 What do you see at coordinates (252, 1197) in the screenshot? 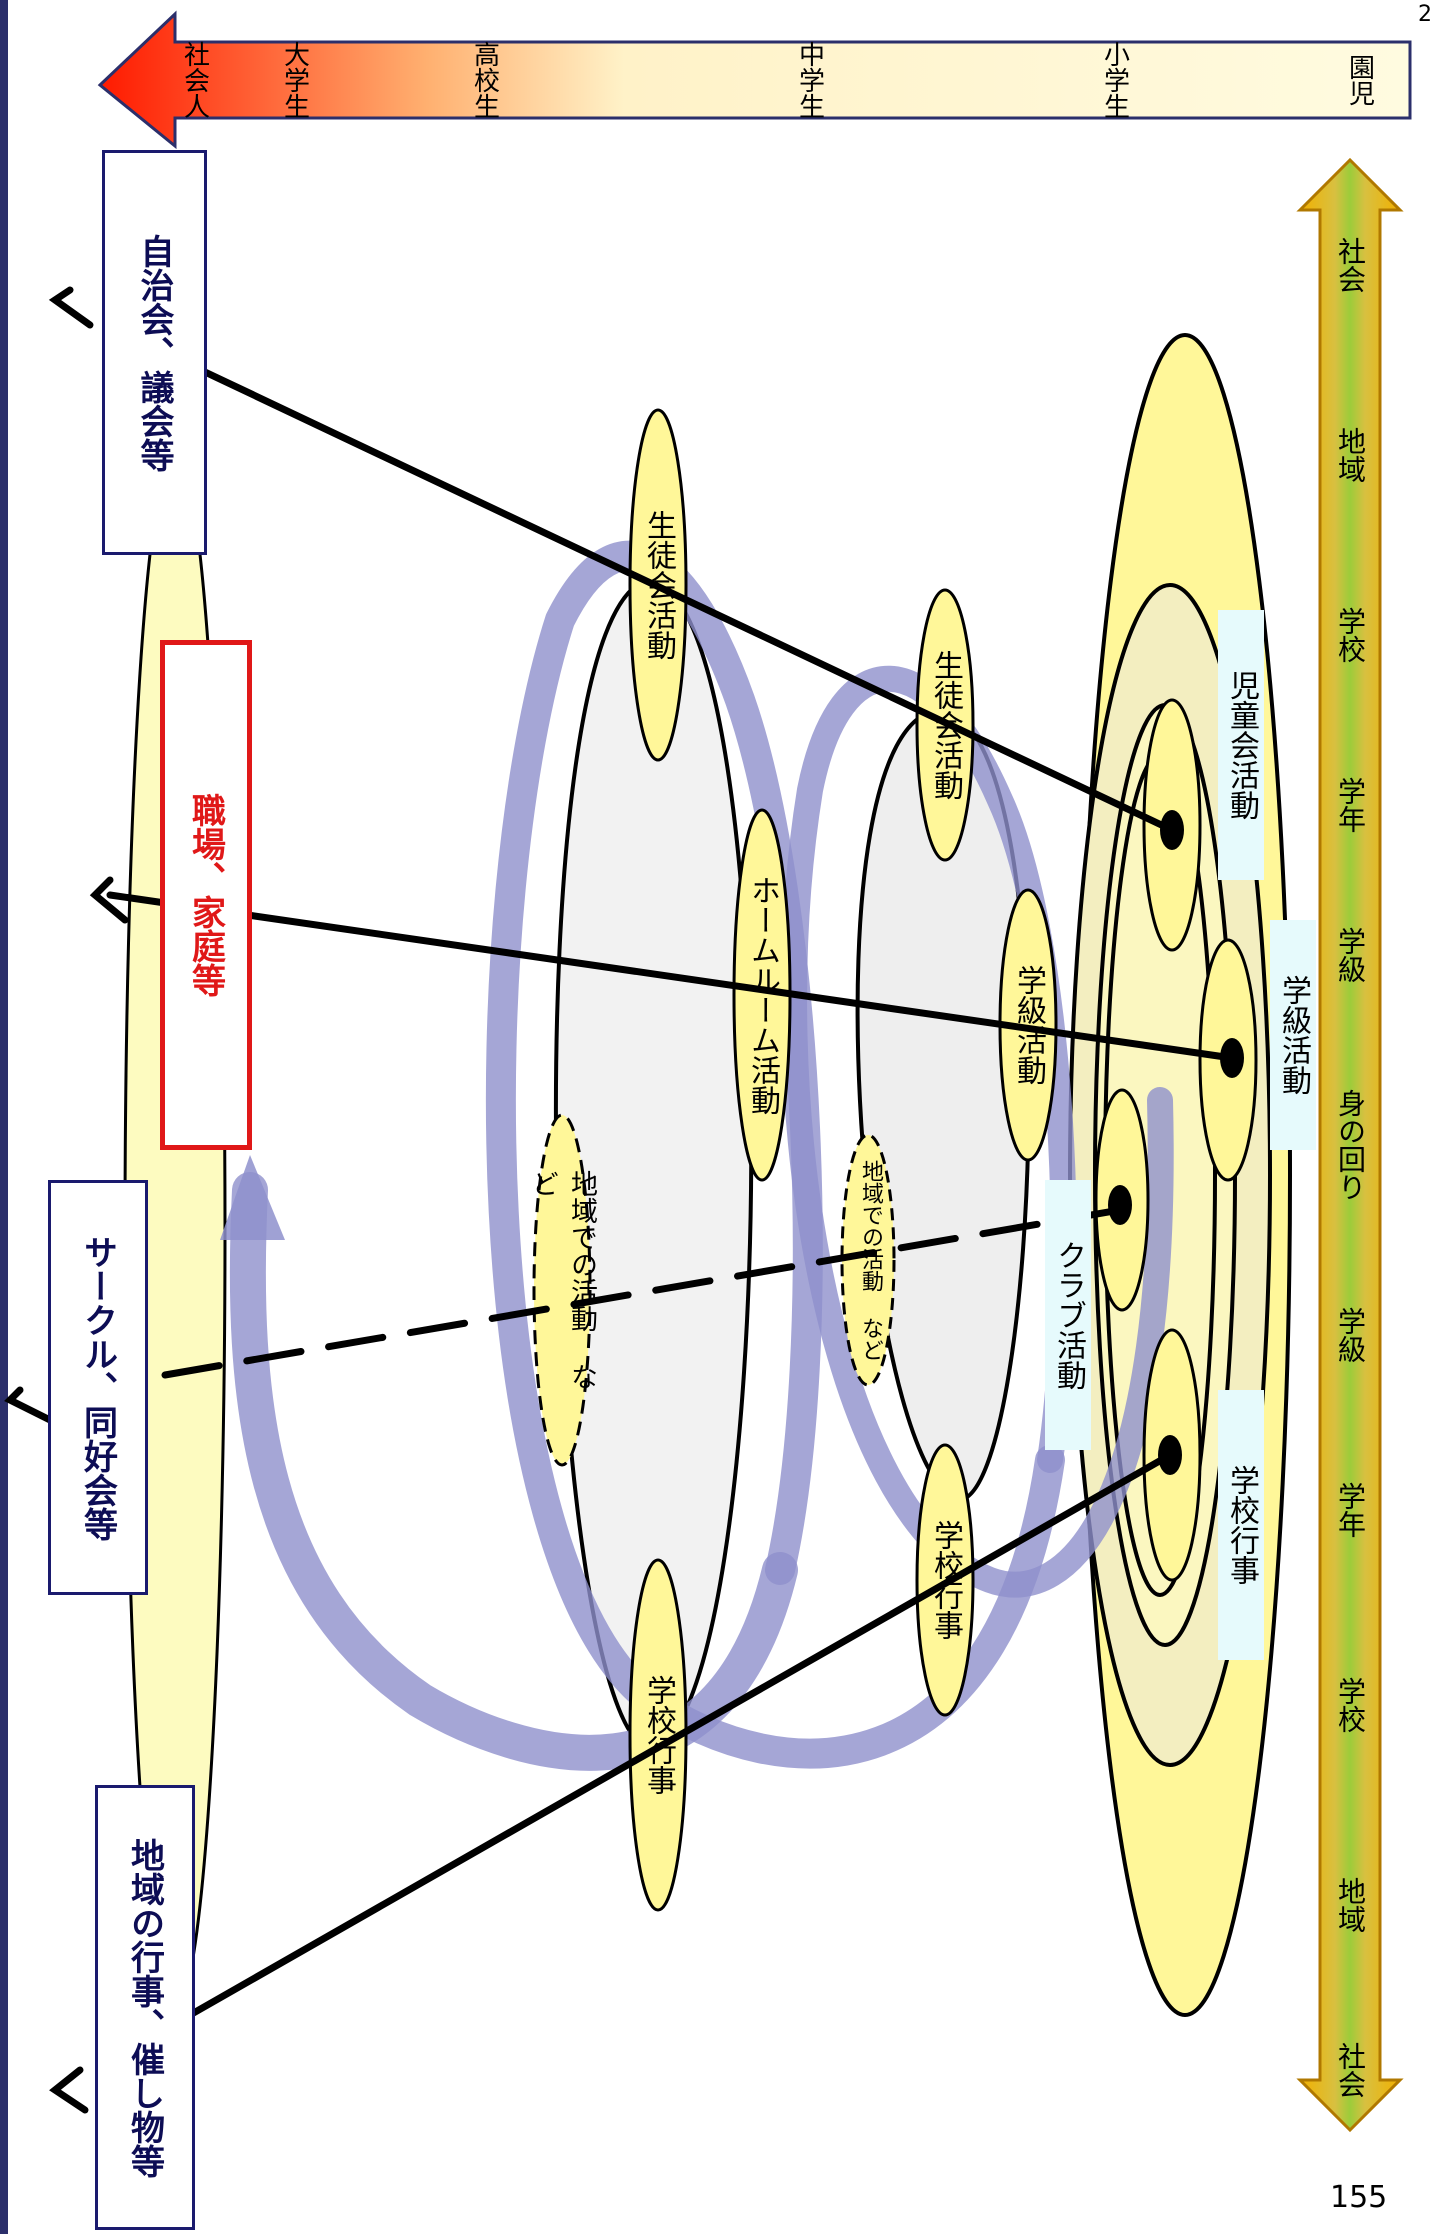
I see `spiral-arrowhead` at bounding box center [252, 1197].